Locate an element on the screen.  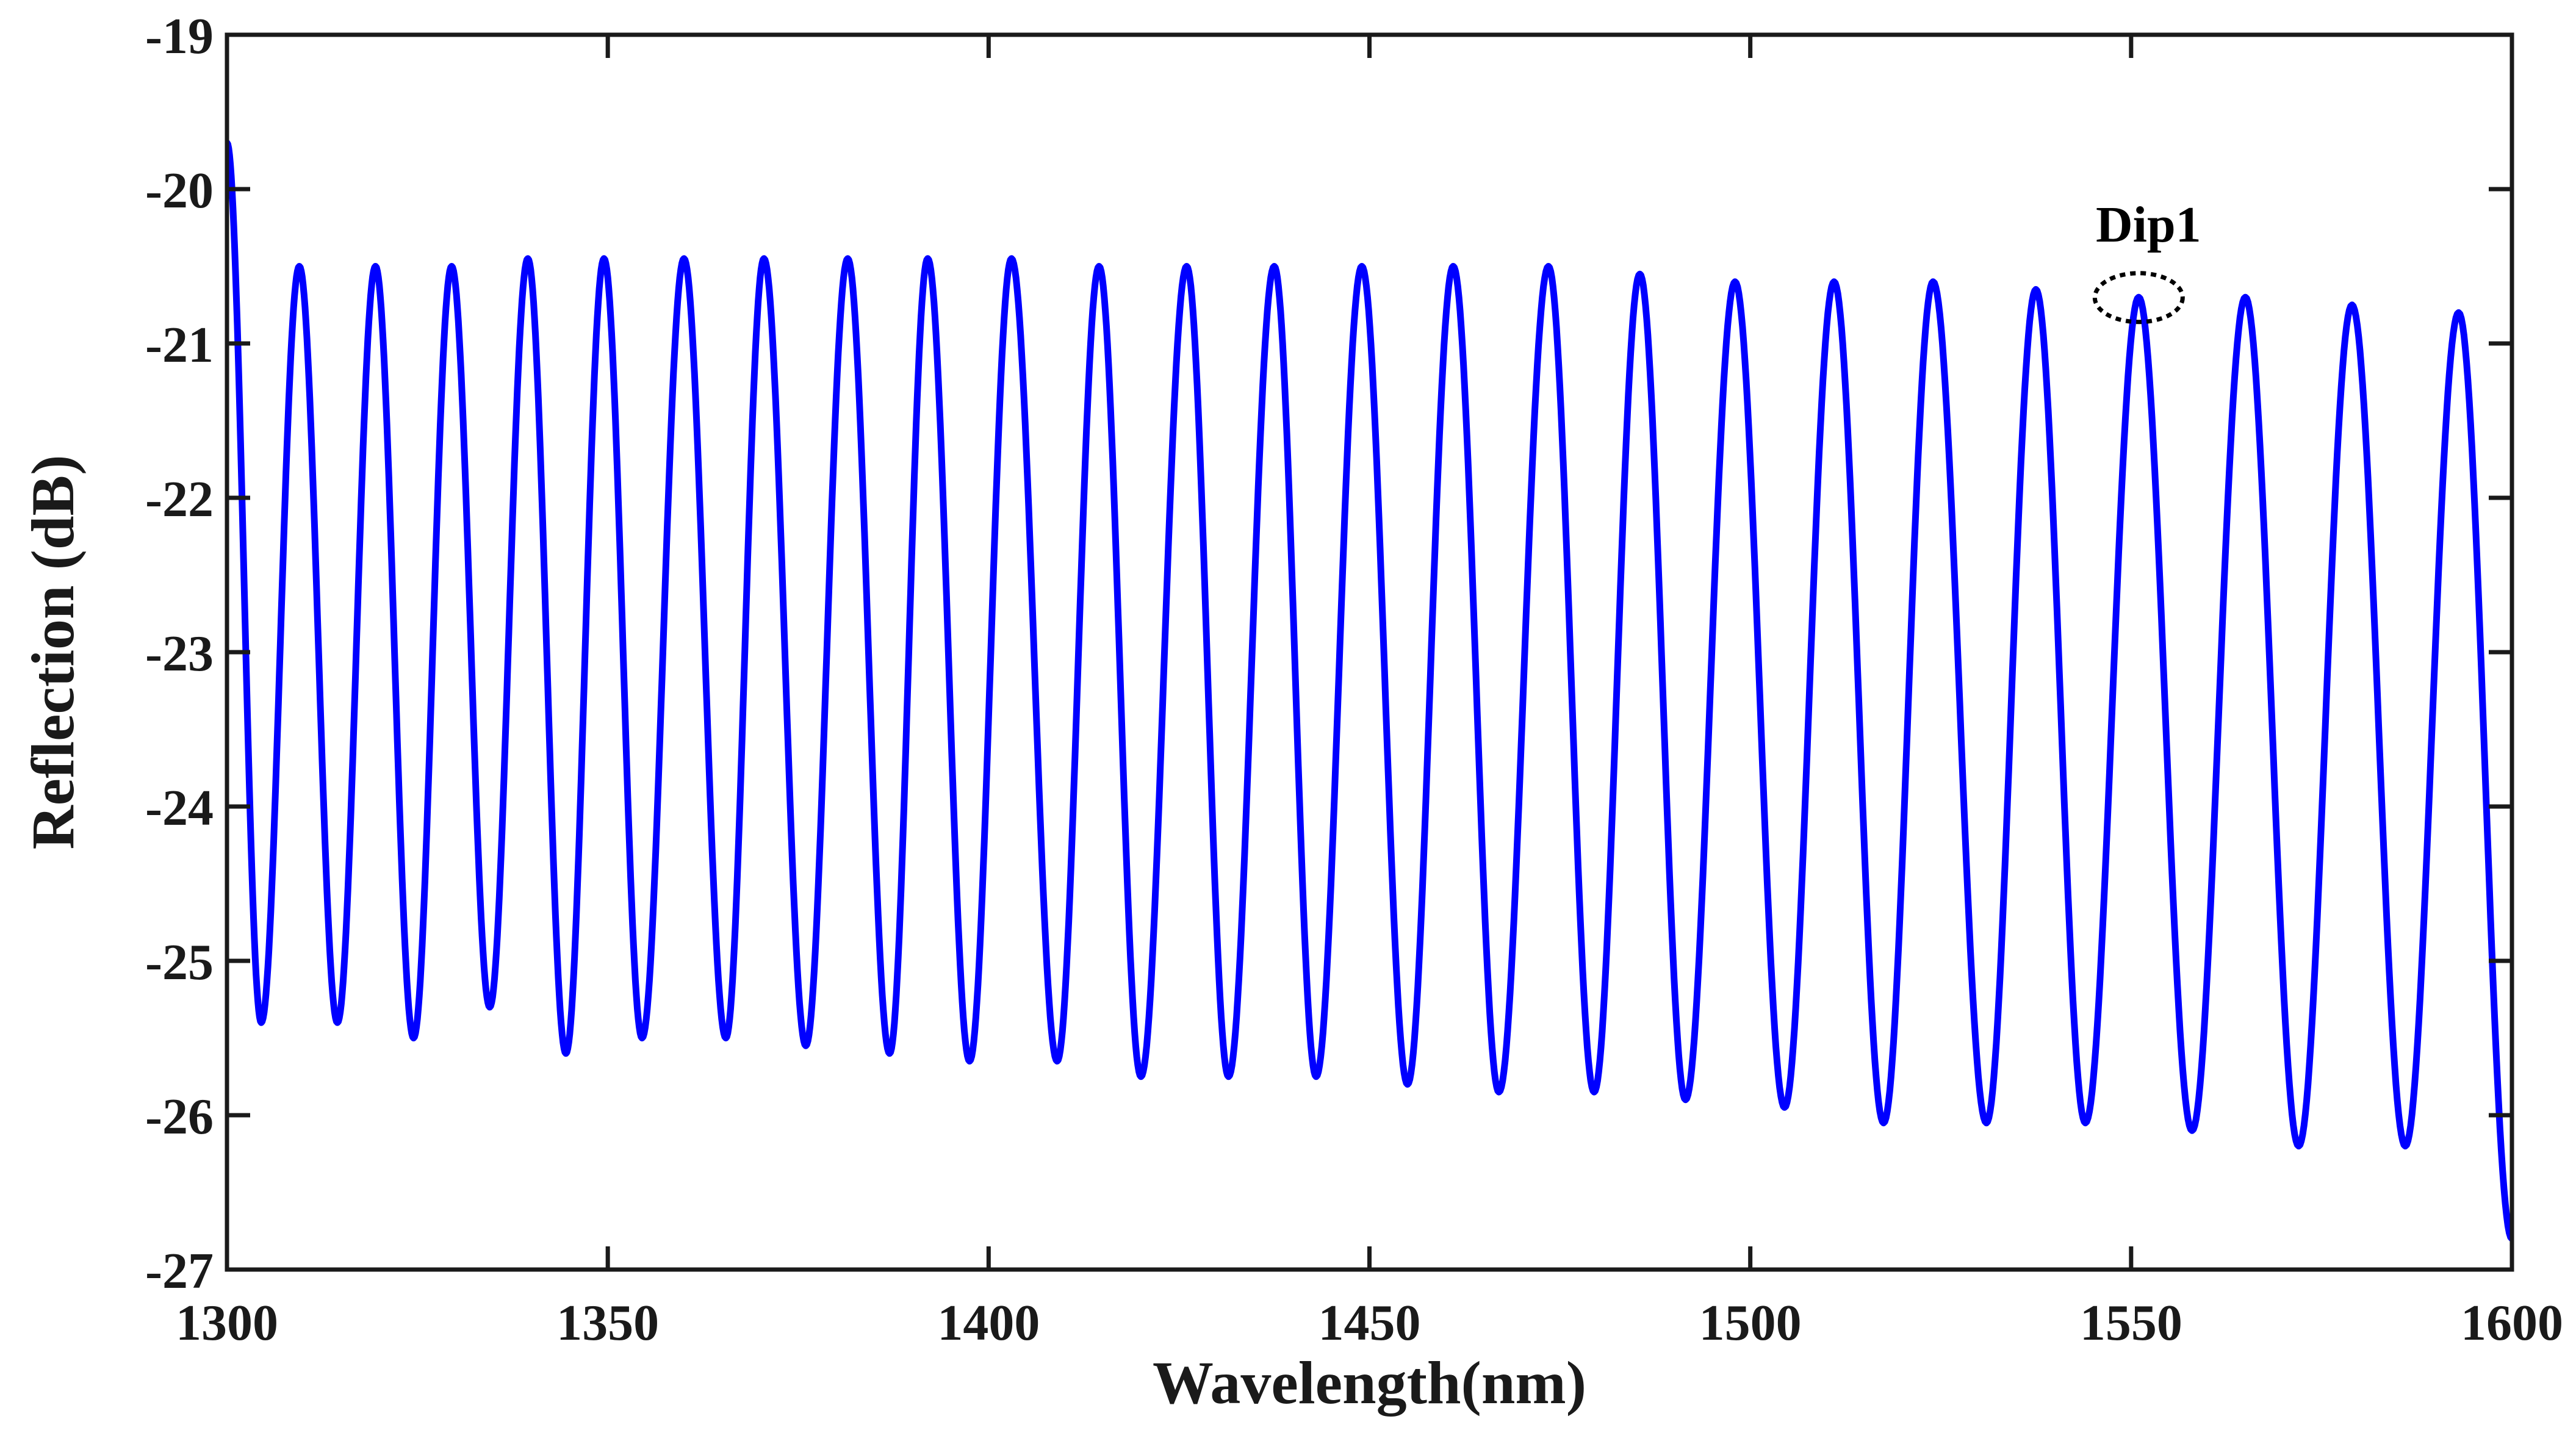
x-tick-label: 1600 is located at coordinates (2512, 1323).